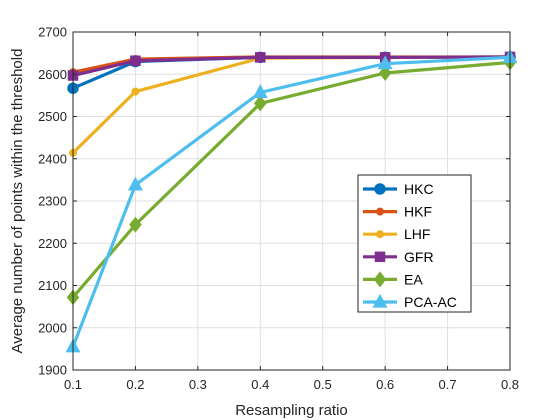 The image size is (560, 420). Describe the element at coordinates (380, 300) in the screenshot. I see `legend-marker-pca-ac` at that location.